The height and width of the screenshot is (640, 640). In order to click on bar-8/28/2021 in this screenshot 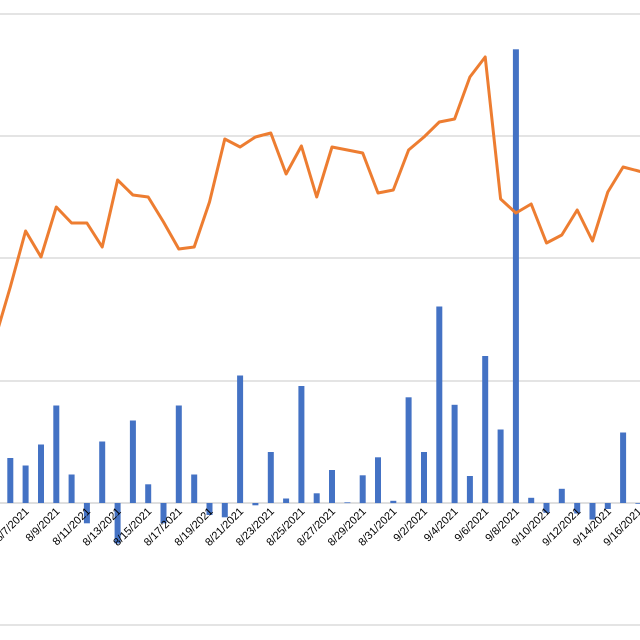, I will do `click(347, 503)`.